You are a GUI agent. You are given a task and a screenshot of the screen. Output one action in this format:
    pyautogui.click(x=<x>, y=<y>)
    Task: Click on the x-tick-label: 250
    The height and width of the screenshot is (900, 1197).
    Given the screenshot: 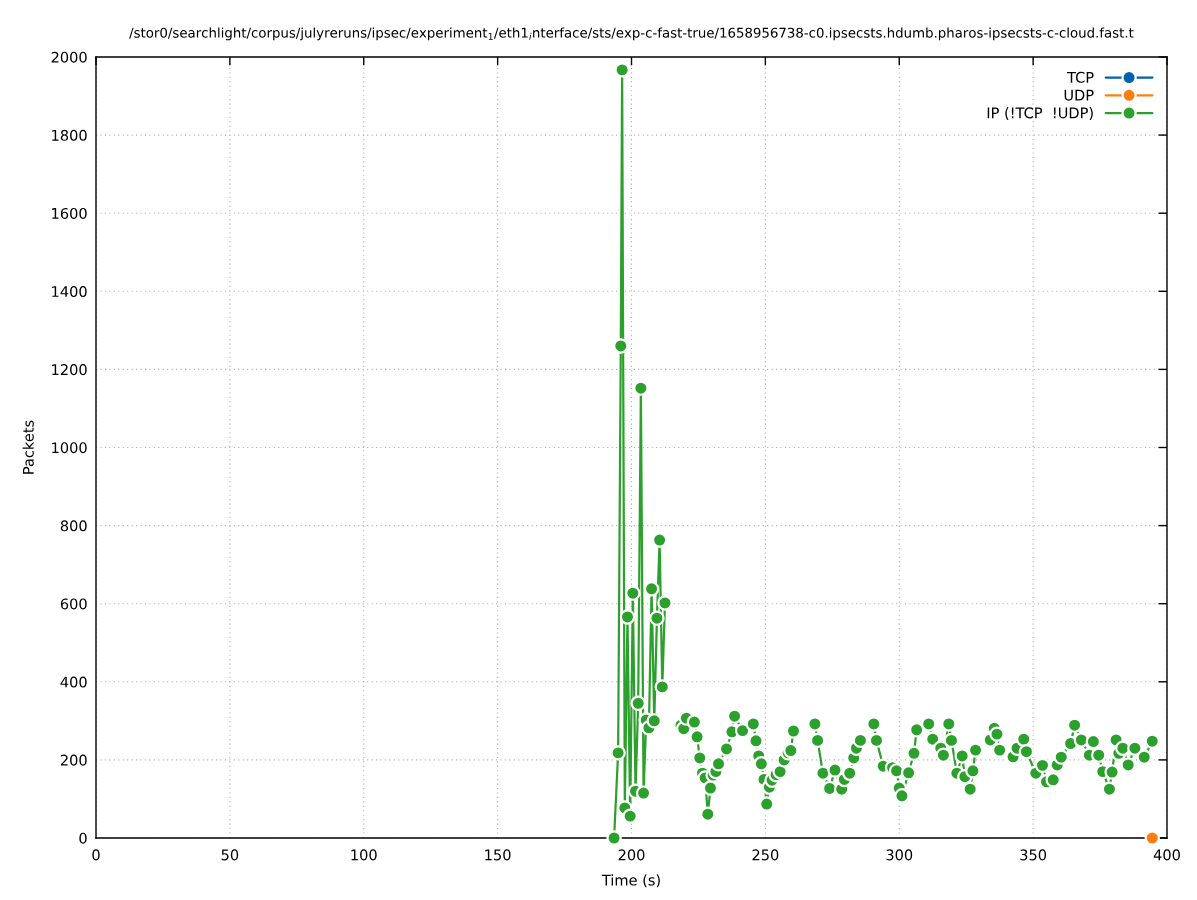 What is the action you would take?
    pyautogui.click(x=765, y=855)
    